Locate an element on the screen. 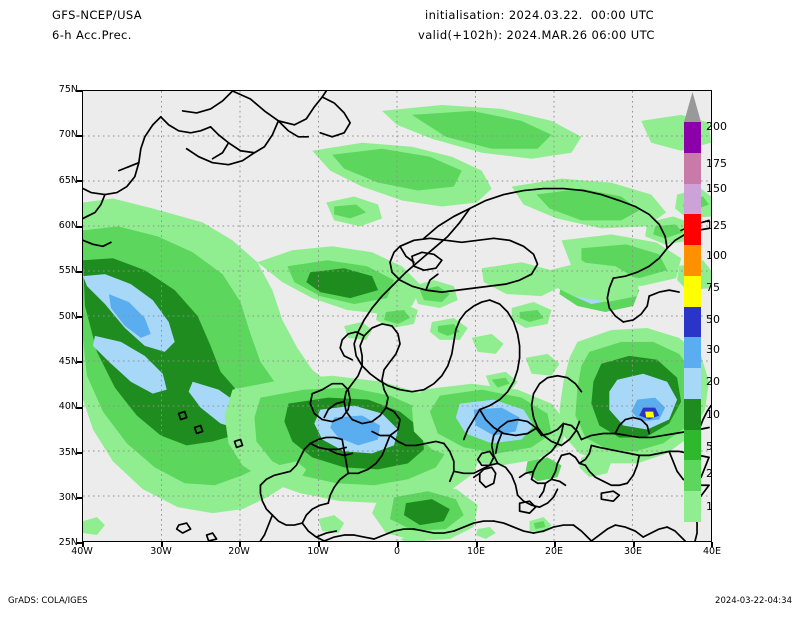 Image resolution: width=800 pixels, height=618 pixels. field-title: 6-h Acc.Prec. is located at coordinates (92, 35).